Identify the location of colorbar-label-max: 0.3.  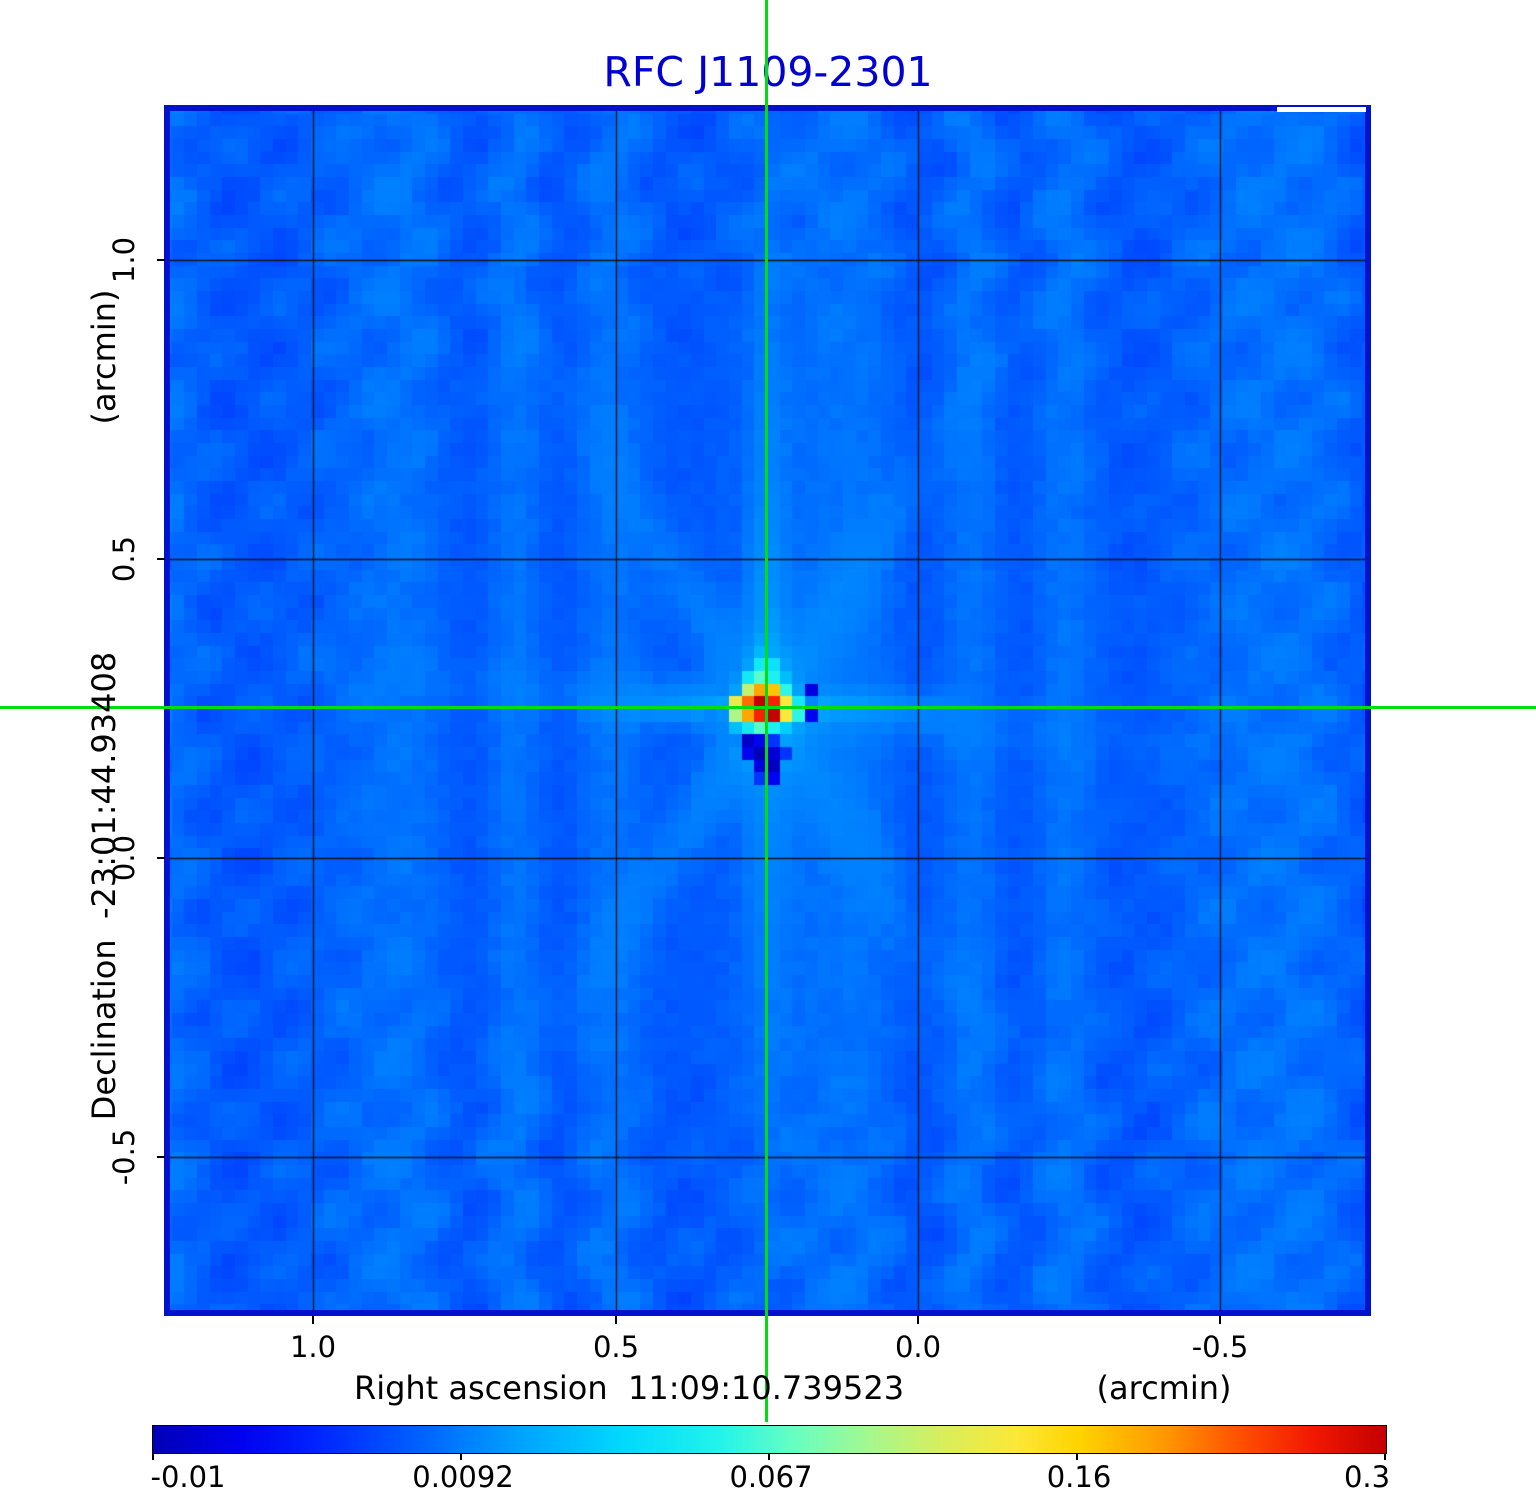
(1367, 1477).